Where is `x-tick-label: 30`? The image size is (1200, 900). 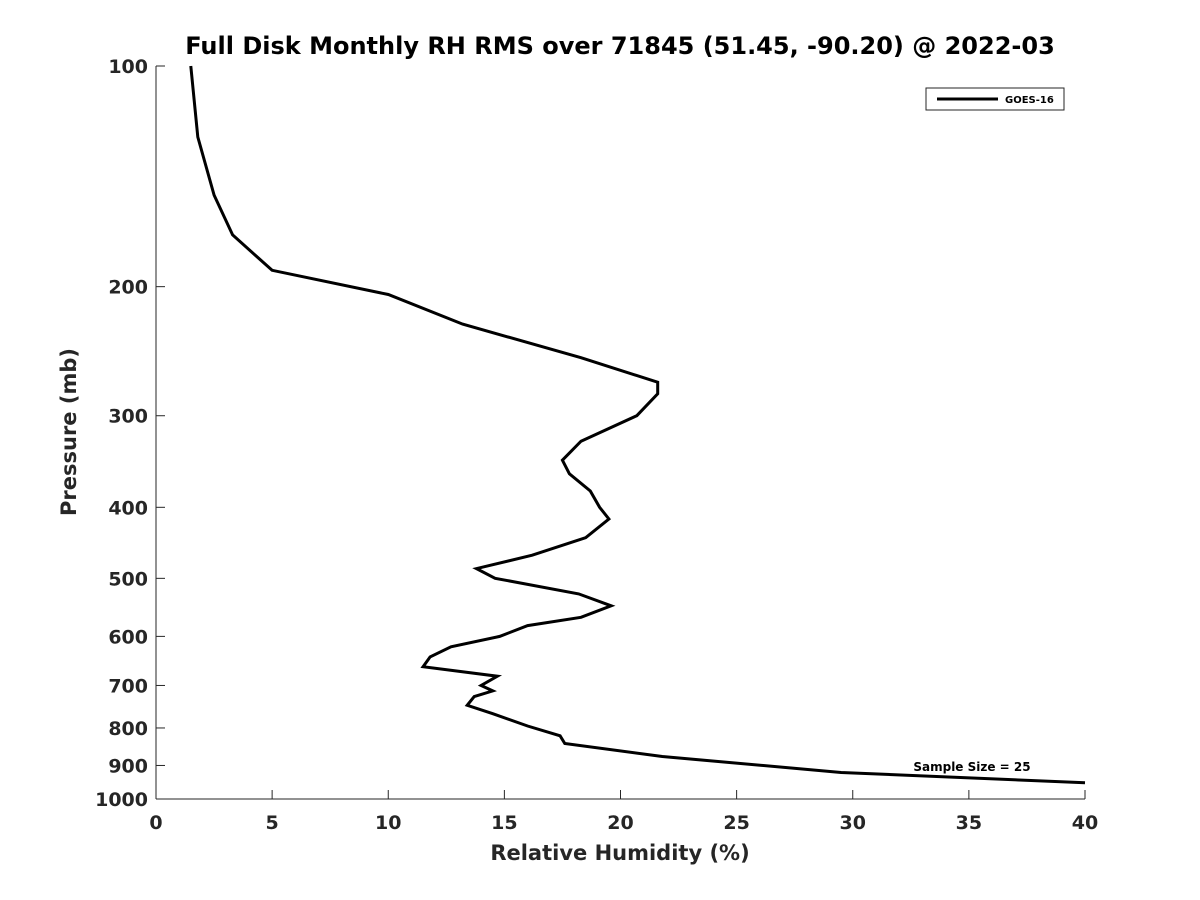
x-tick-label: 30 is located at coordinates (853, 823).